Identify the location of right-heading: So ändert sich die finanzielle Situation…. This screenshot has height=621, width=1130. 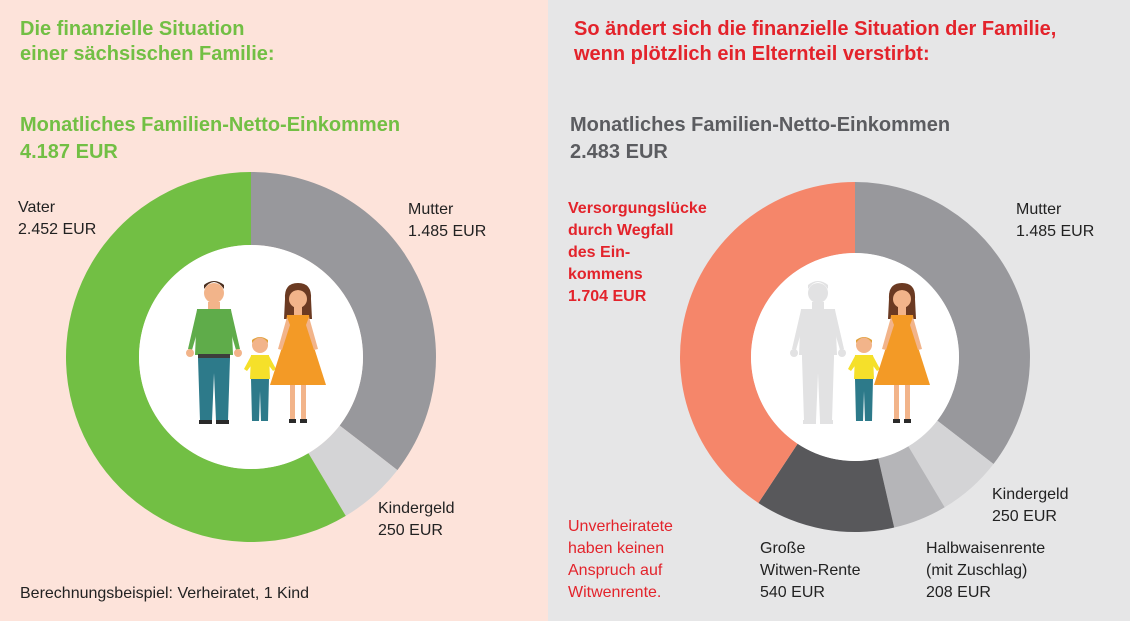
(815, 41).